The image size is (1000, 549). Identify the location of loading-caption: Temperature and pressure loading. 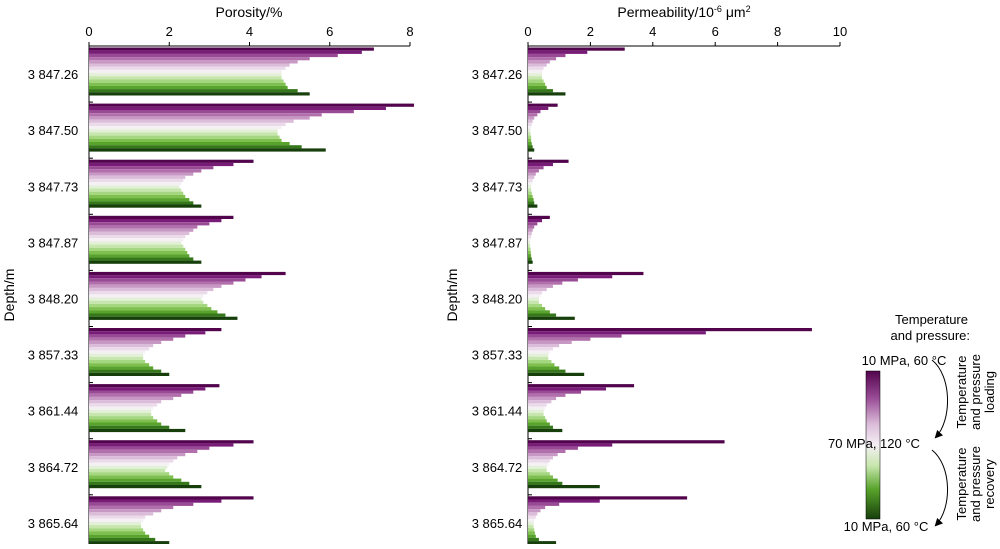
(975, 392).